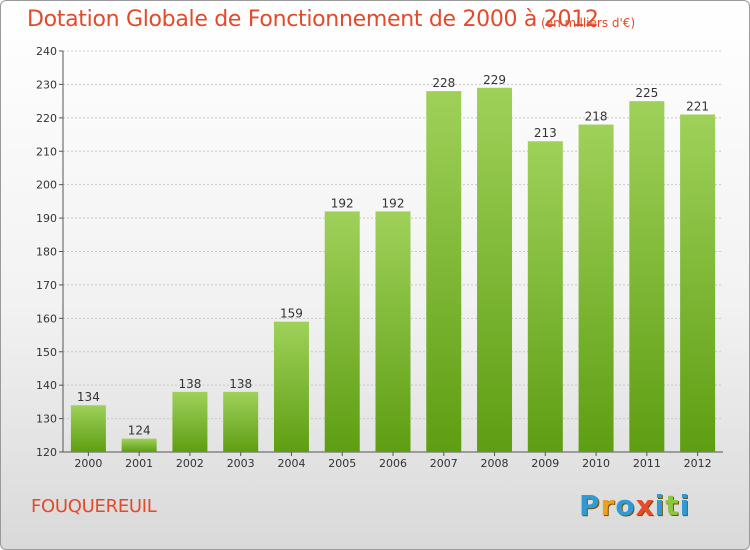  What do you see at coordinates (545, 463) in the screenshot?
I see `x-tick-label: 2009` at bounding box center [545, 463].